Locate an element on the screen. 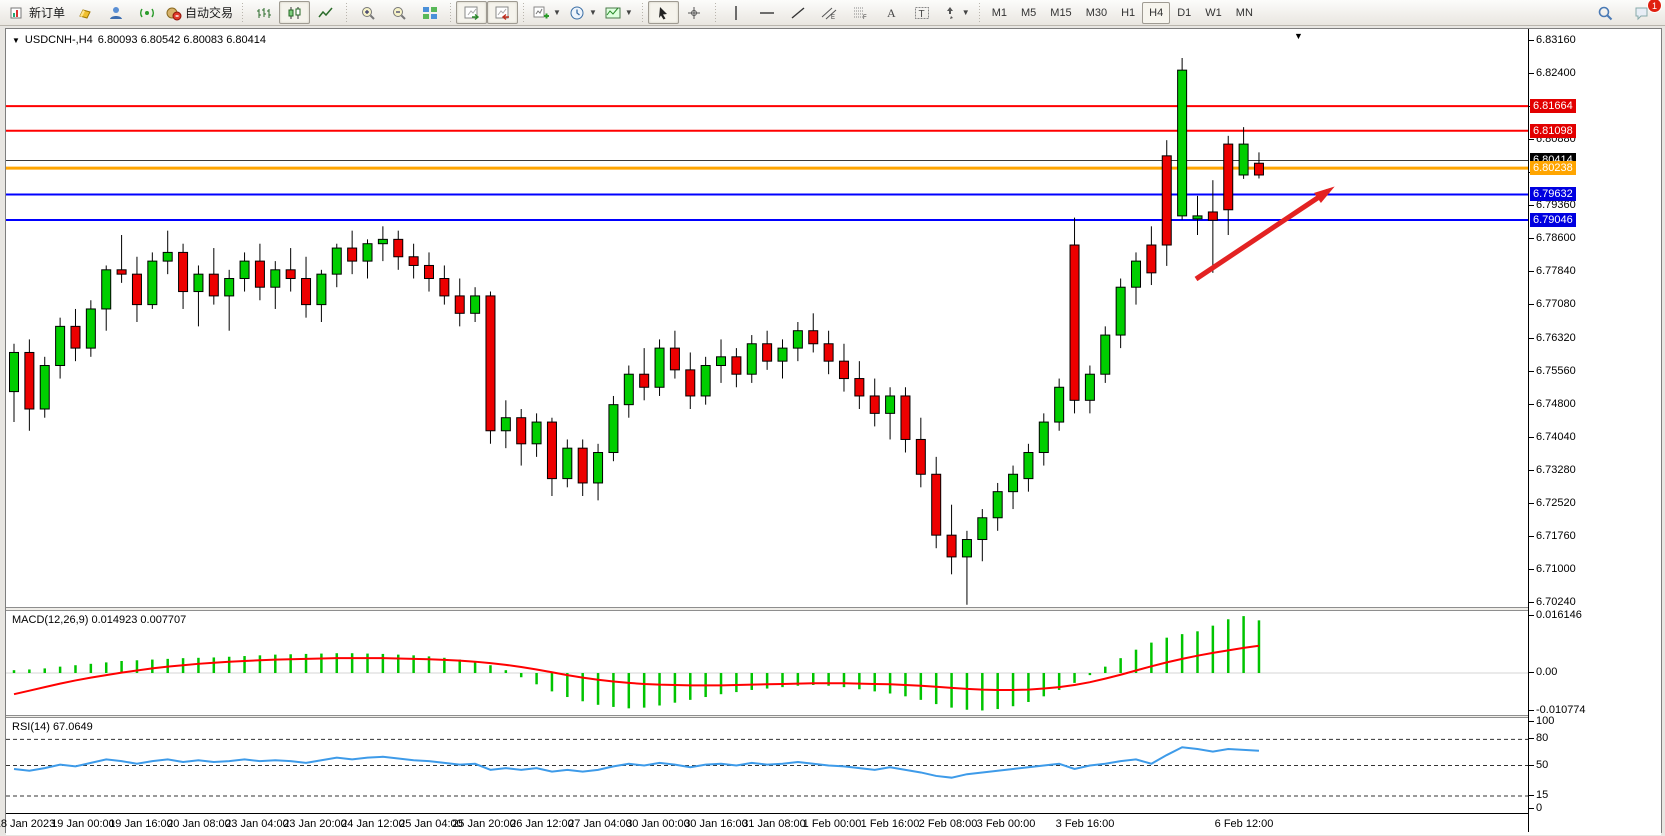 The width and height of the screenshot is (1665, 836). timeframe-m5-button: M5 is located at coordinates (1029, 12).